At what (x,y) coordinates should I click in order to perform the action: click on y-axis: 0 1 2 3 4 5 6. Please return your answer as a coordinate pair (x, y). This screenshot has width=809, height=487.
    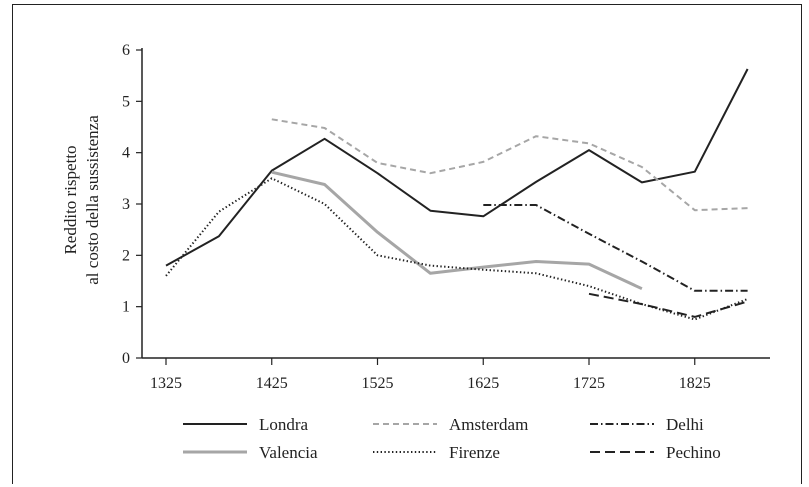
    Looking at the image, I should click on (132, 204).